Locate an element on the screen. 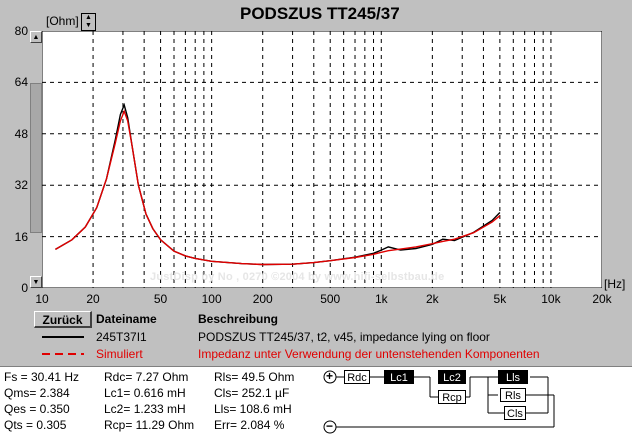 This screenshot has width=632, height=435. param-rdc: Rdc= 7.27 Ohm is located at coordinates (146, 377).